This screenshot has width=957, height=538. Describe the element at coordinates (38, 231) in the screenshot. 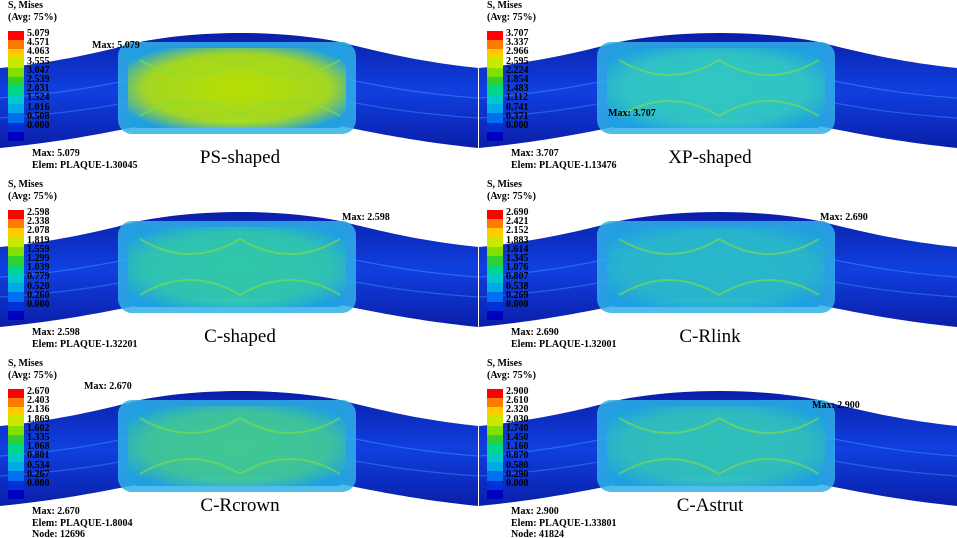

I see `legend-tick-label: 2.078` at that location.